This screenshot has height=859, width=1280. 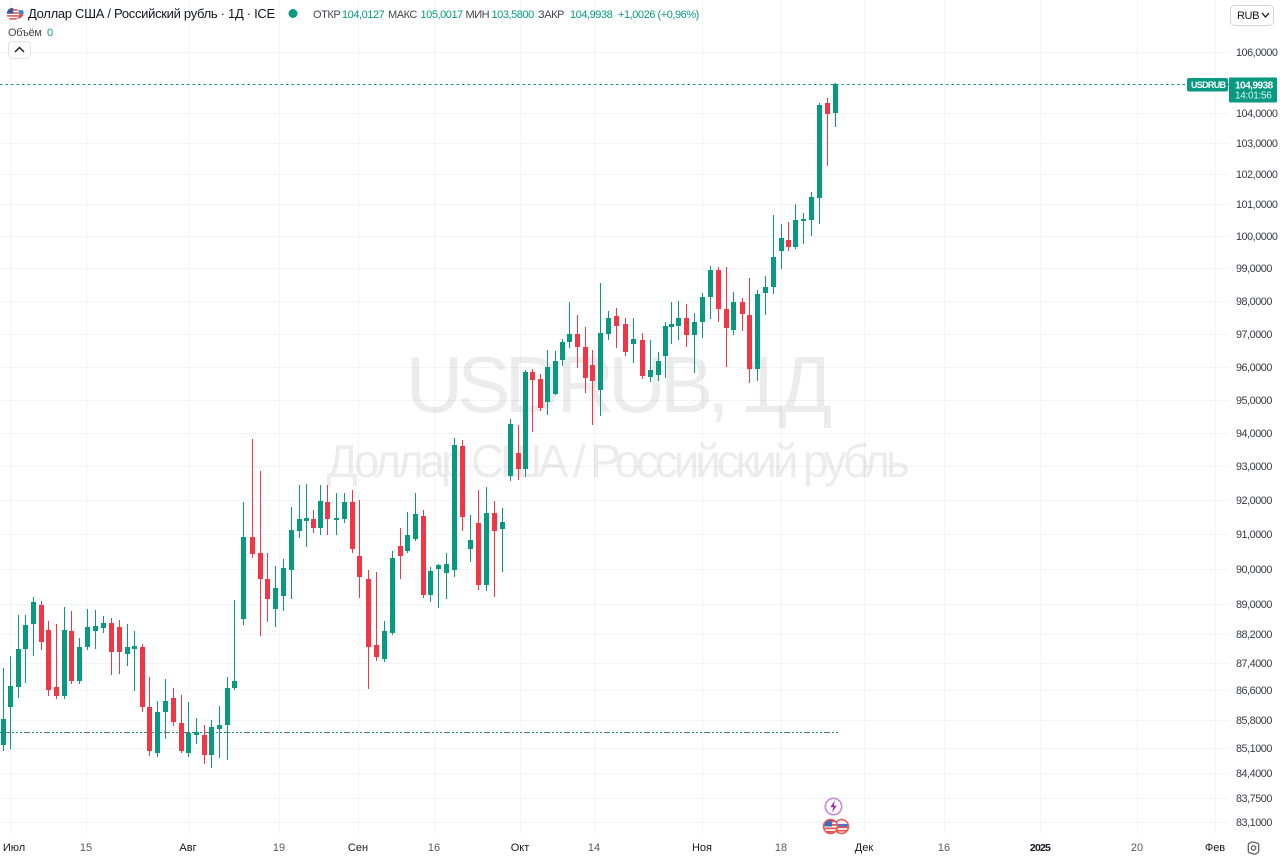 What do you see at coordinates (1257, 144) in the screenshot?
I see `svg-text: 103,0000` at bounding box center [1257, 144].